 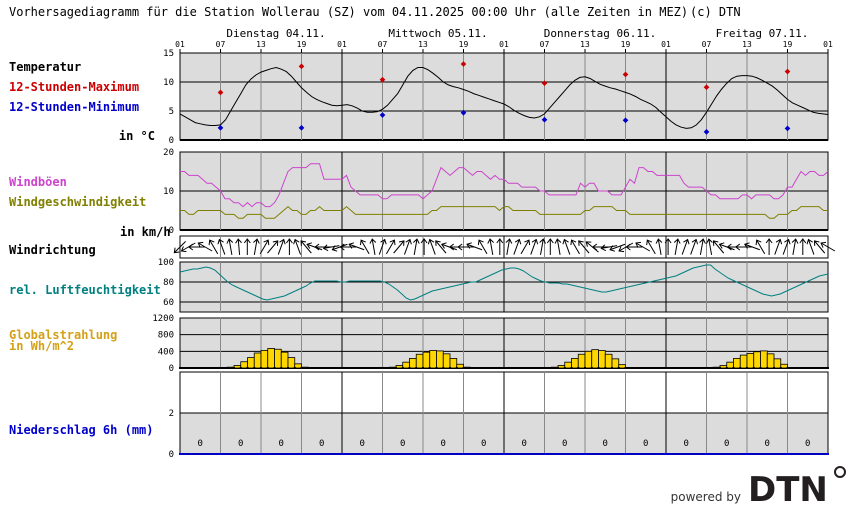 What do you see at coordinates (171, 455) in the screenshot?
I see `precip-ytick: 0` at bounding box center [171, 455].